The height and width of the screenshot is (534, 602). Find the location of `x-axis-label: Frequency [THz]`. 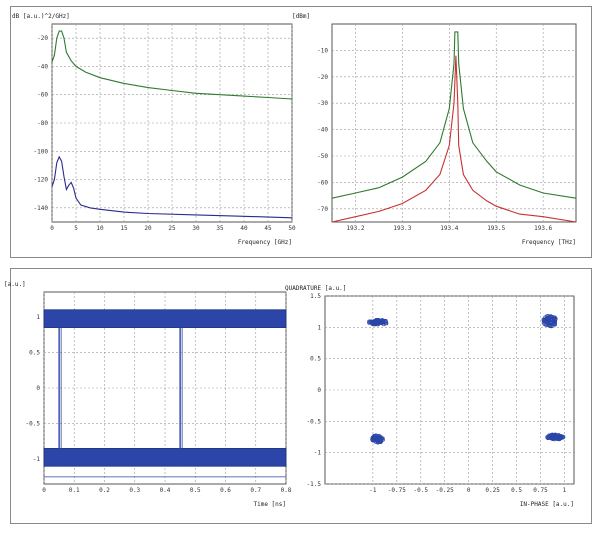

x-axis-label: Frequency [THz] is located at coordinates (549, 242).